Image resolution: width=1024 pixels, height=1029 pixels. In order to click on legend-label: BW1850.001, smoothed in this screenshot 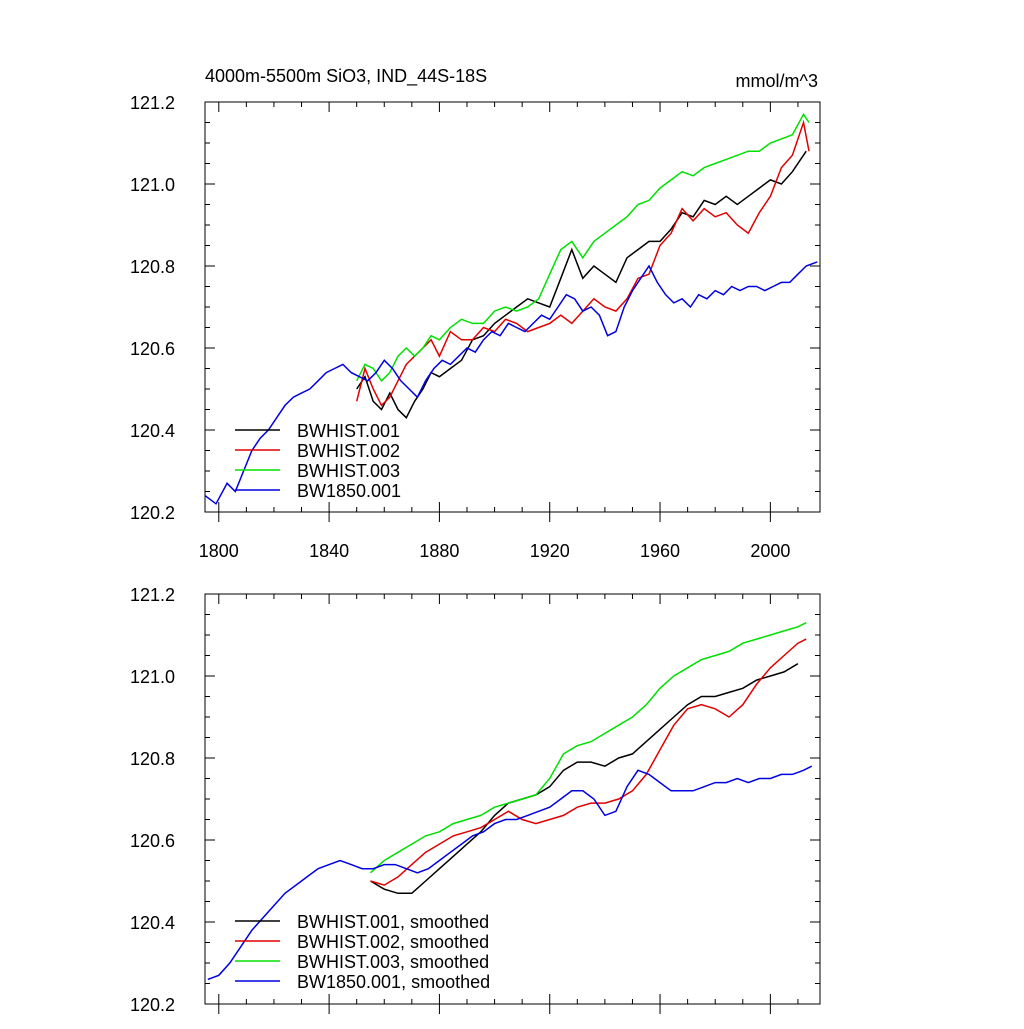, I will do `click(393, 982)`.